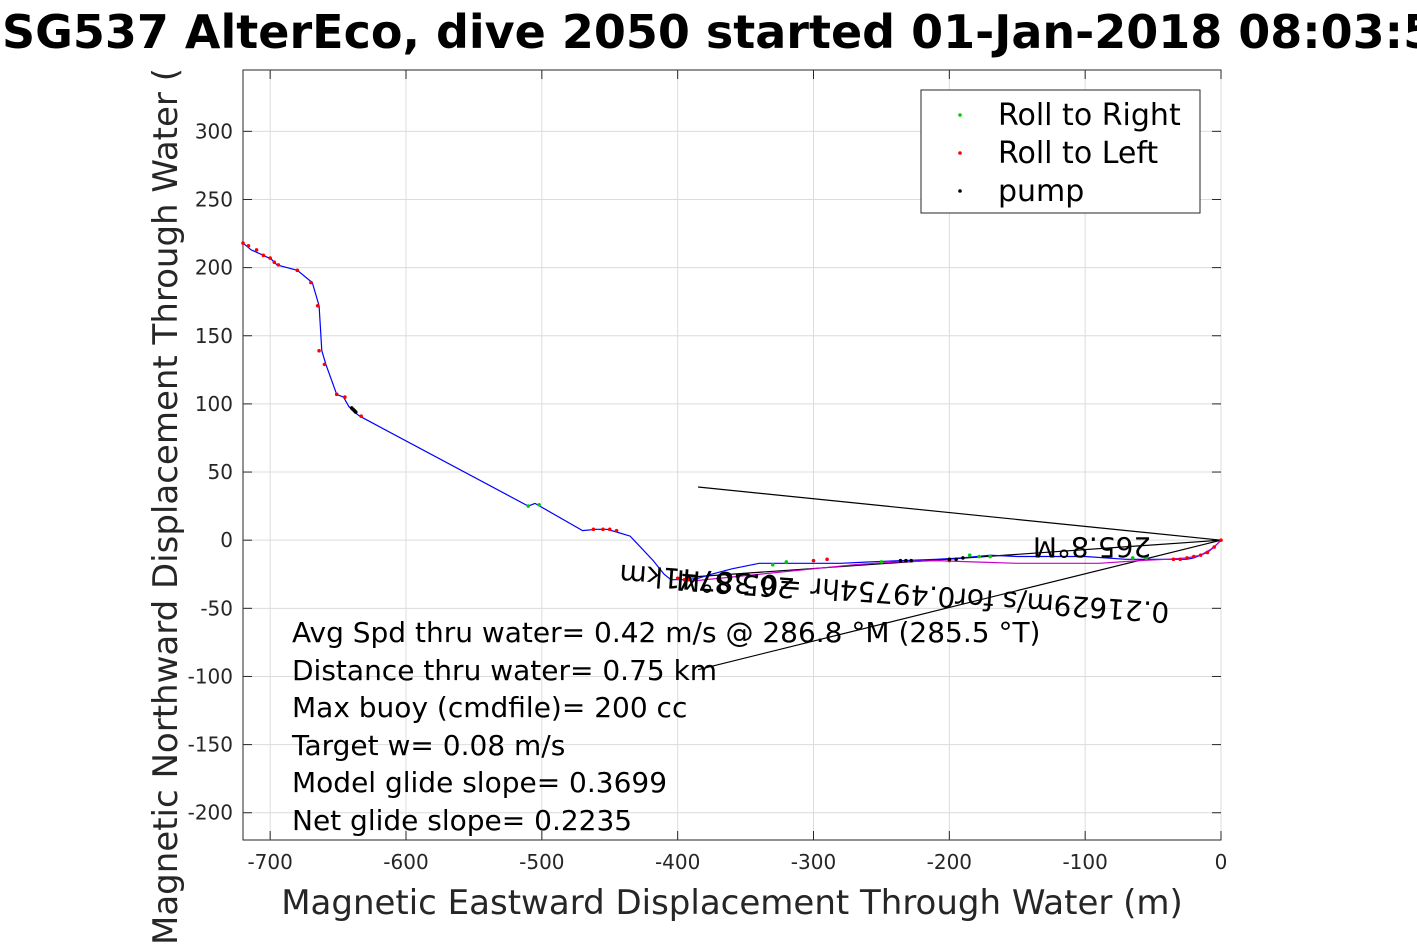 The width and height of the screenshot is (1417, 945). I want to click on legend-label-roll-left: Roll to Left, so click(1078, 153).